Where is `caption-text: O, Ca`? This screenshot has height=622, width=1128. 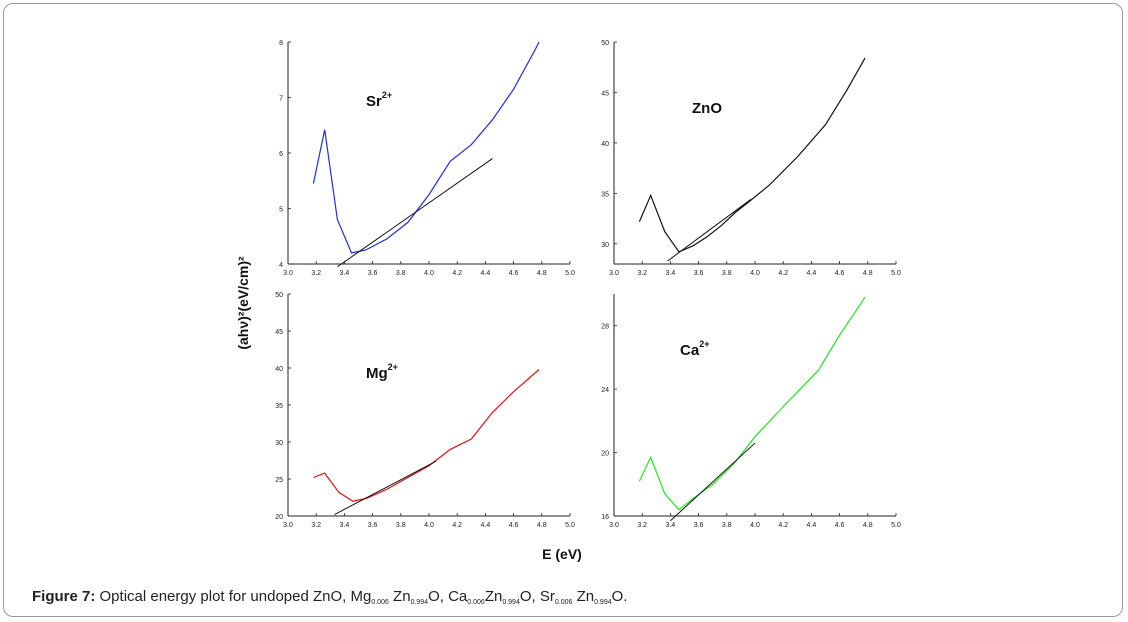 caption-text: O, Ca is located at coordinates (448, 596).